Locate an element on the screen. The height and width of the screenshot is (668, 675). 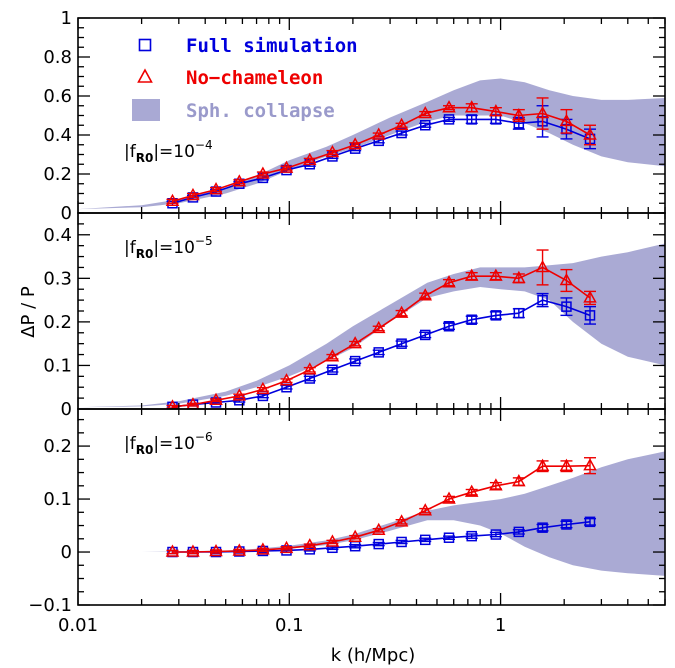
y-tick-label: 0.1 is located at coordinates (57, 365).